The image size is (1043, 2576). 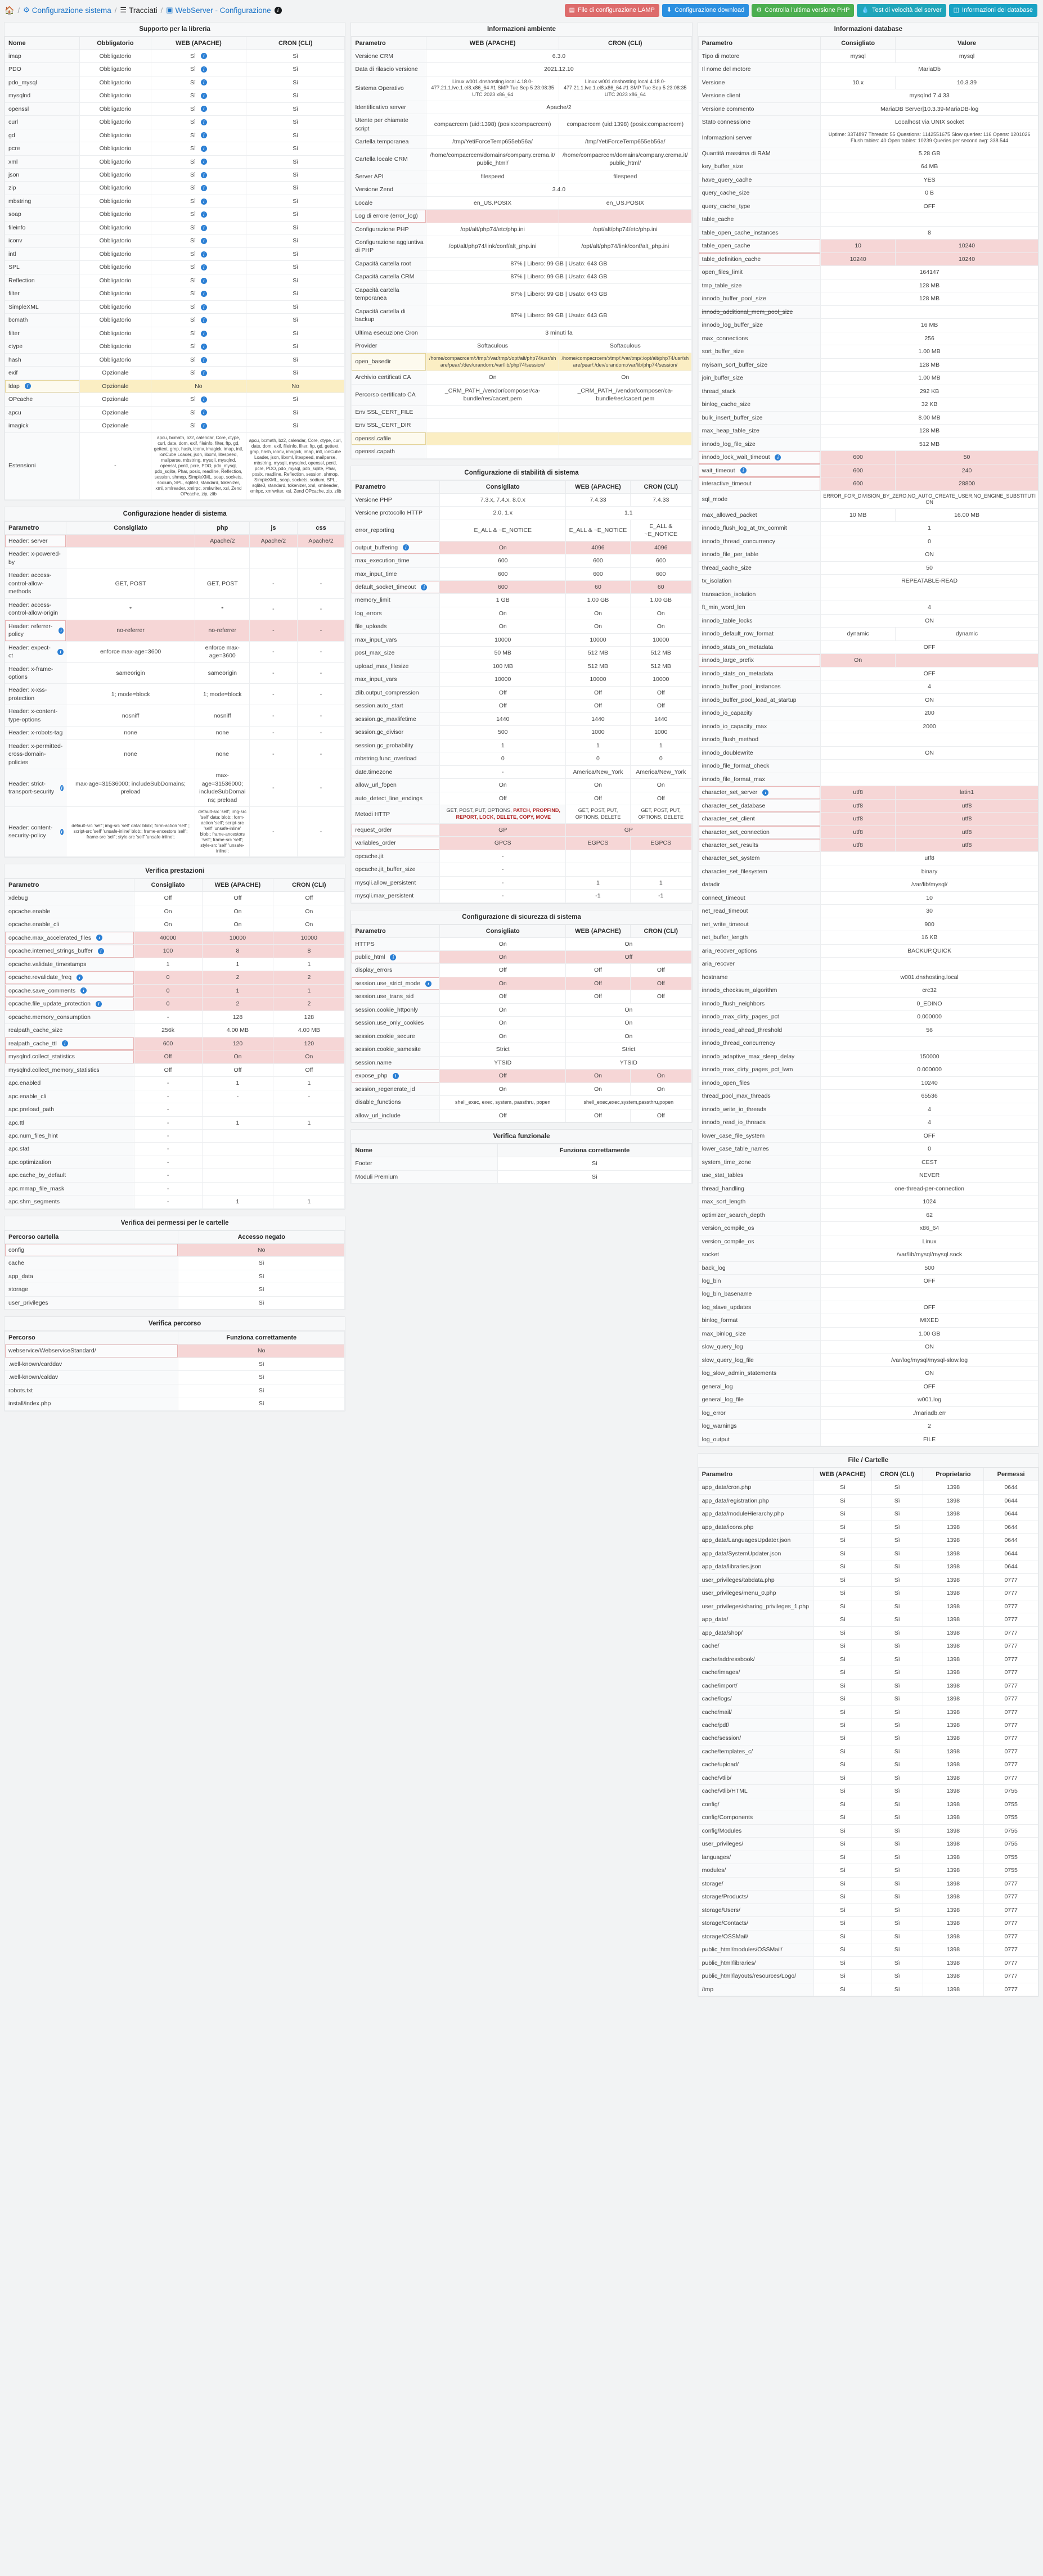 I want to click on table-cell: opcache.save_comments i, so click(x=69, y=991).